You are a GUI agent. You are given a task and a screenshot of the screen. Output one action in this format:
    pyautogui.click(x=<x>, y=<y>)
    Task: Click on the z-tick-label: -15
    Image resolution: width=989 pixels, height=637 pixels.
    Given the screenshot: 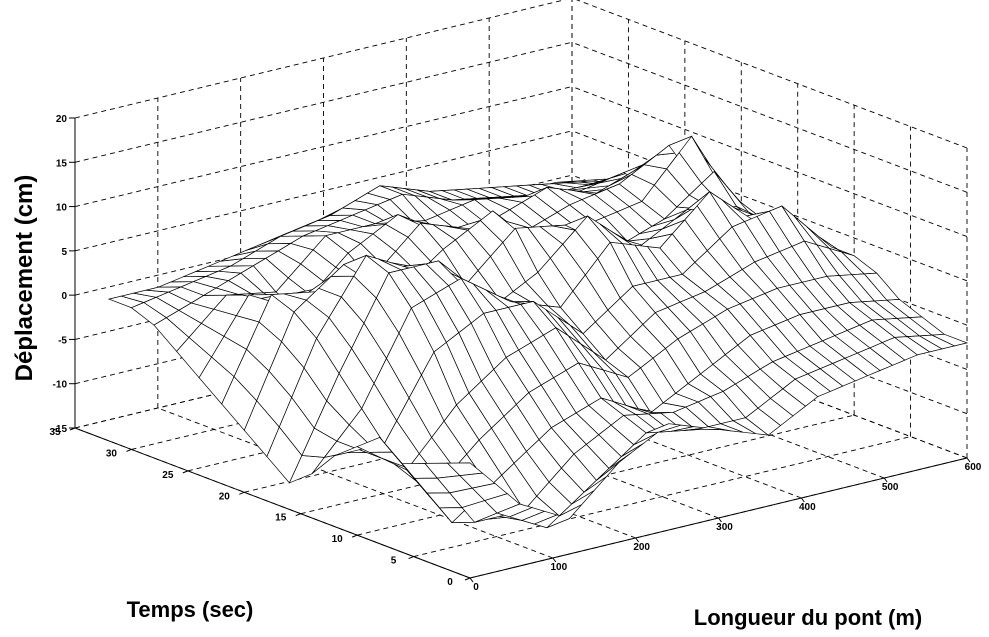 What is the action you would take?
    pyautogui.click(x=60, y=429)
    